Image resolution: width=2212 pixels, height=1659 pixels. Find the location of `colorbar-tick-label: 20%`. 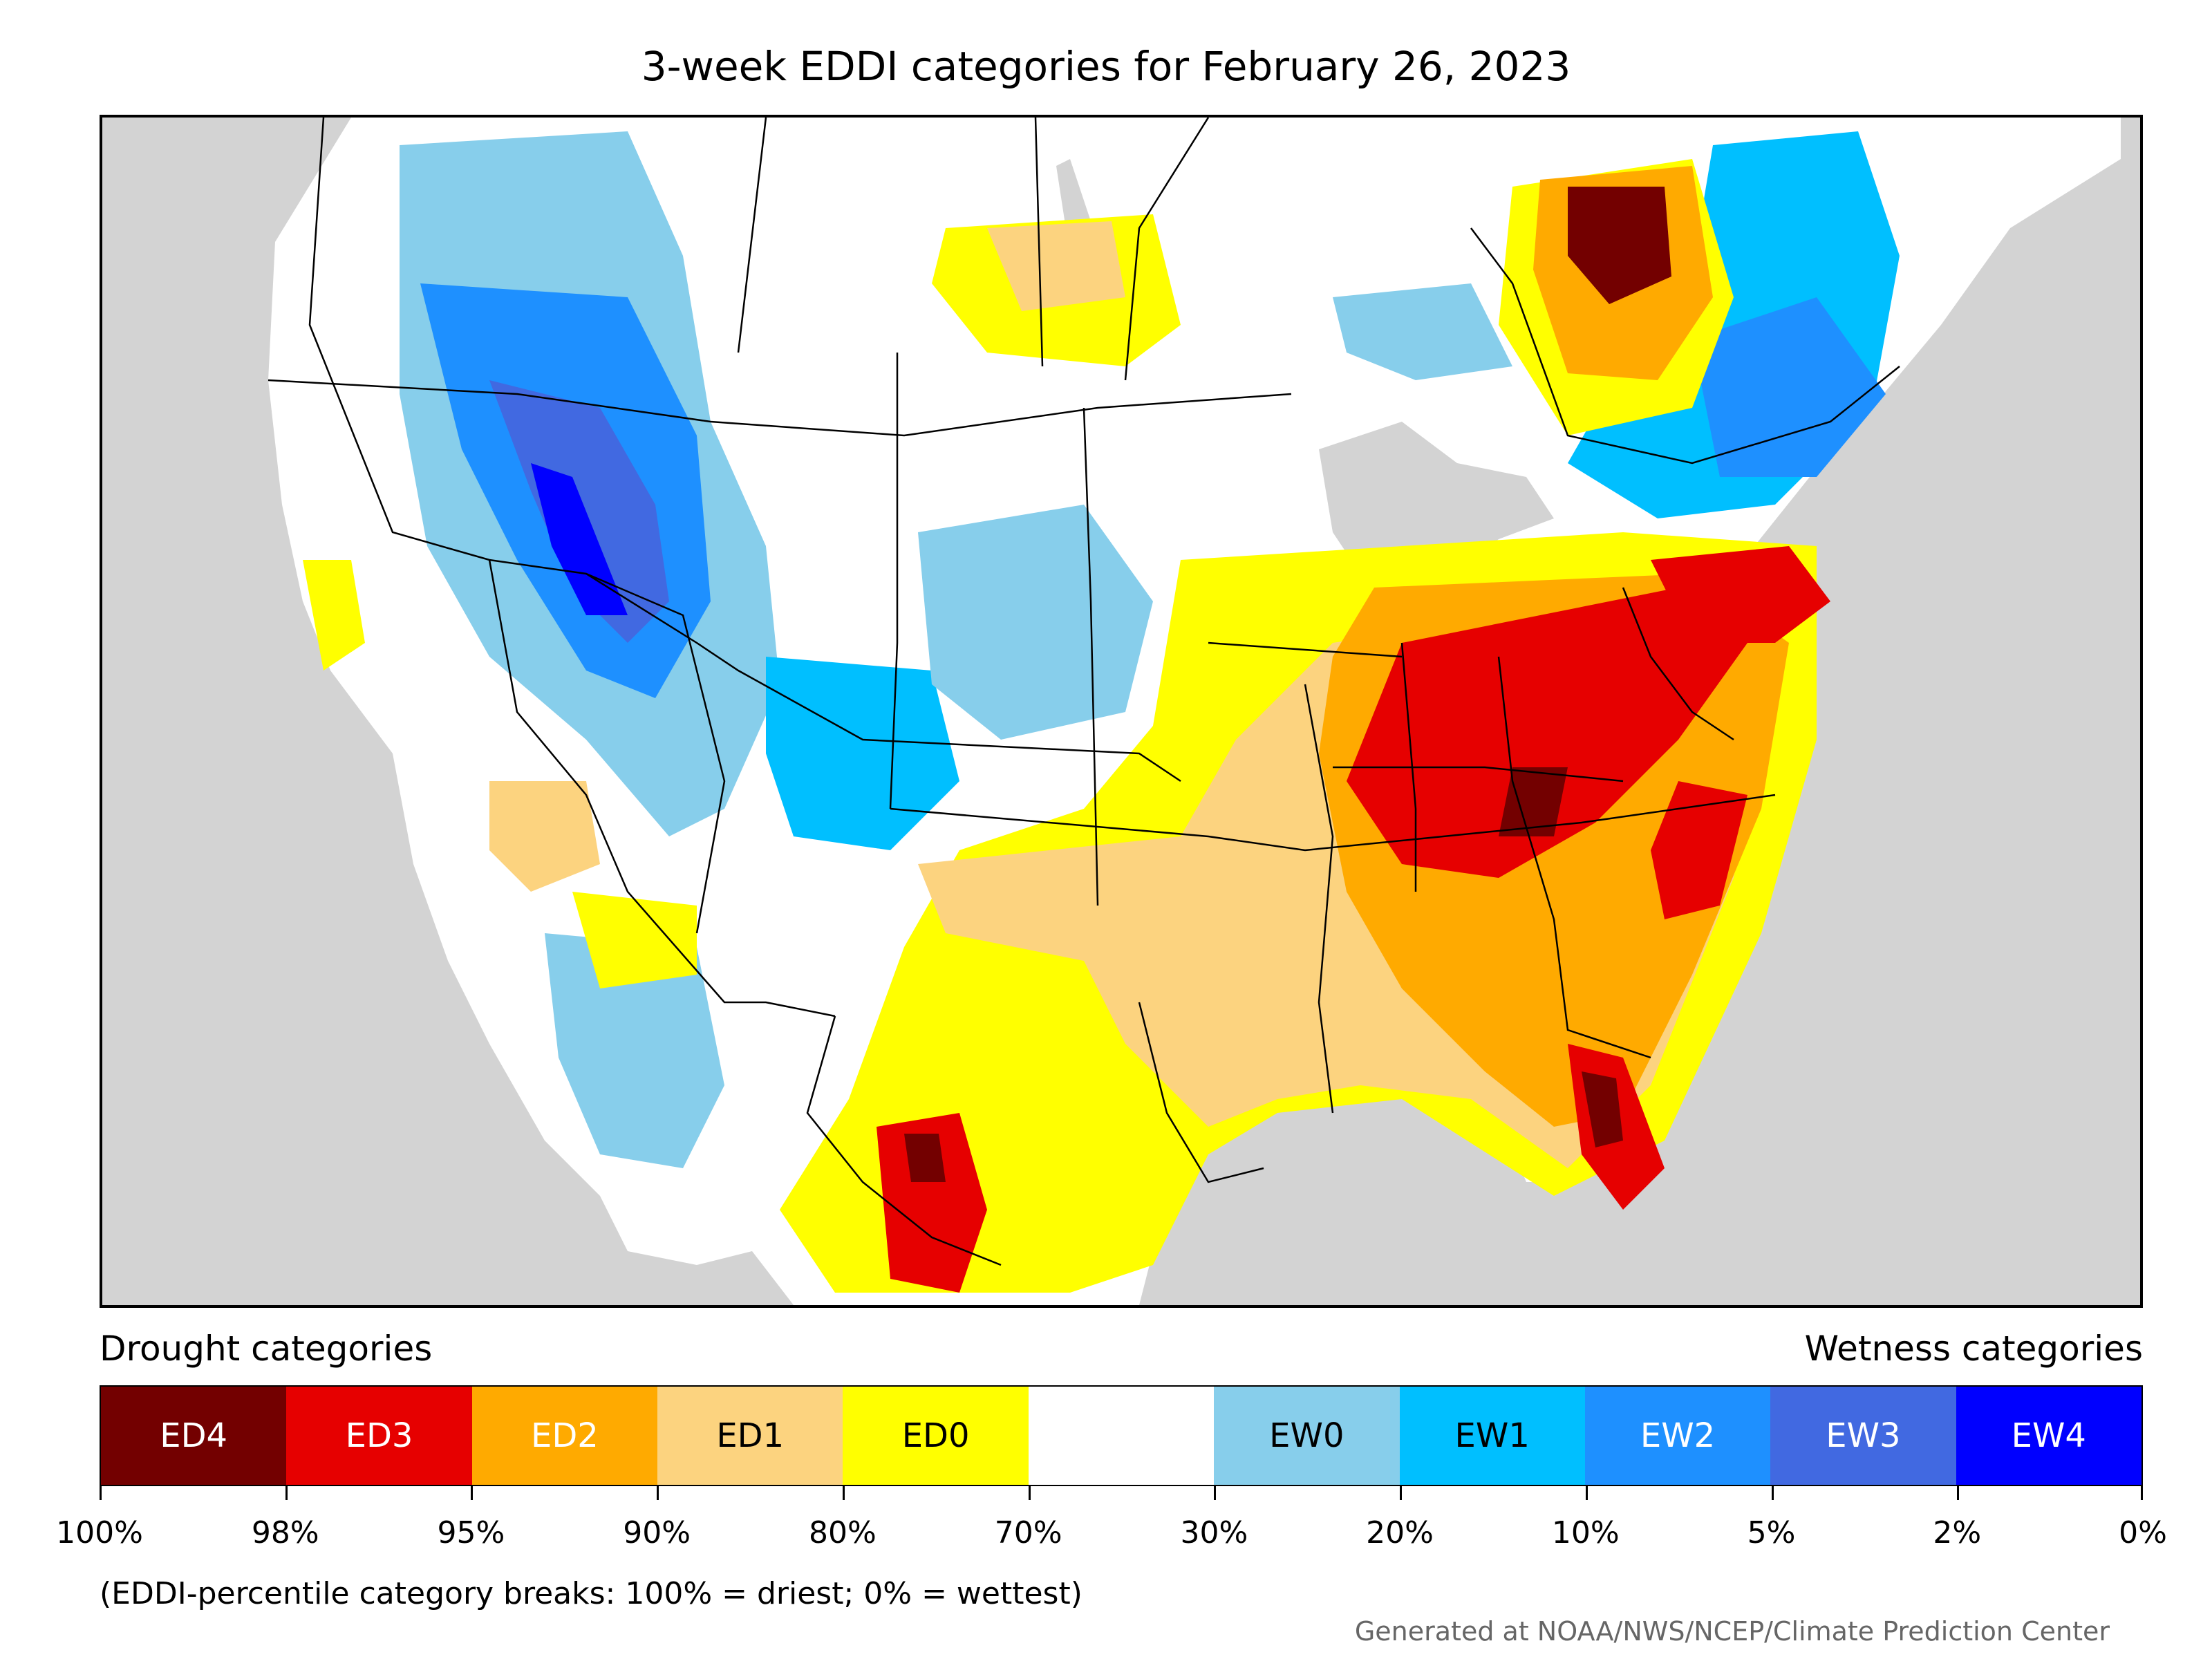

colorbar-tick-label: 20% is located at coordinates (1400, 1532).